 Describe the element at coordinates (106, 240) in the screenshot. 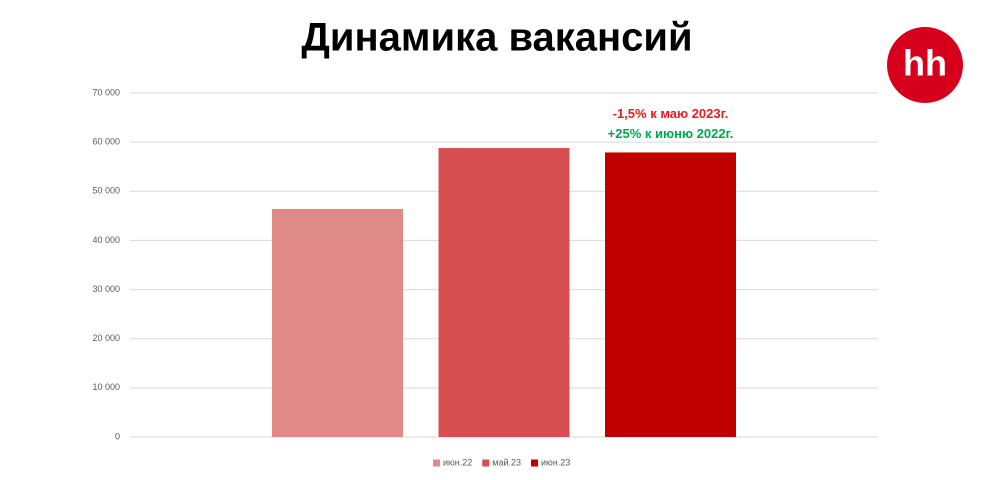

I see `y-tick-label: 40 000` at that location.